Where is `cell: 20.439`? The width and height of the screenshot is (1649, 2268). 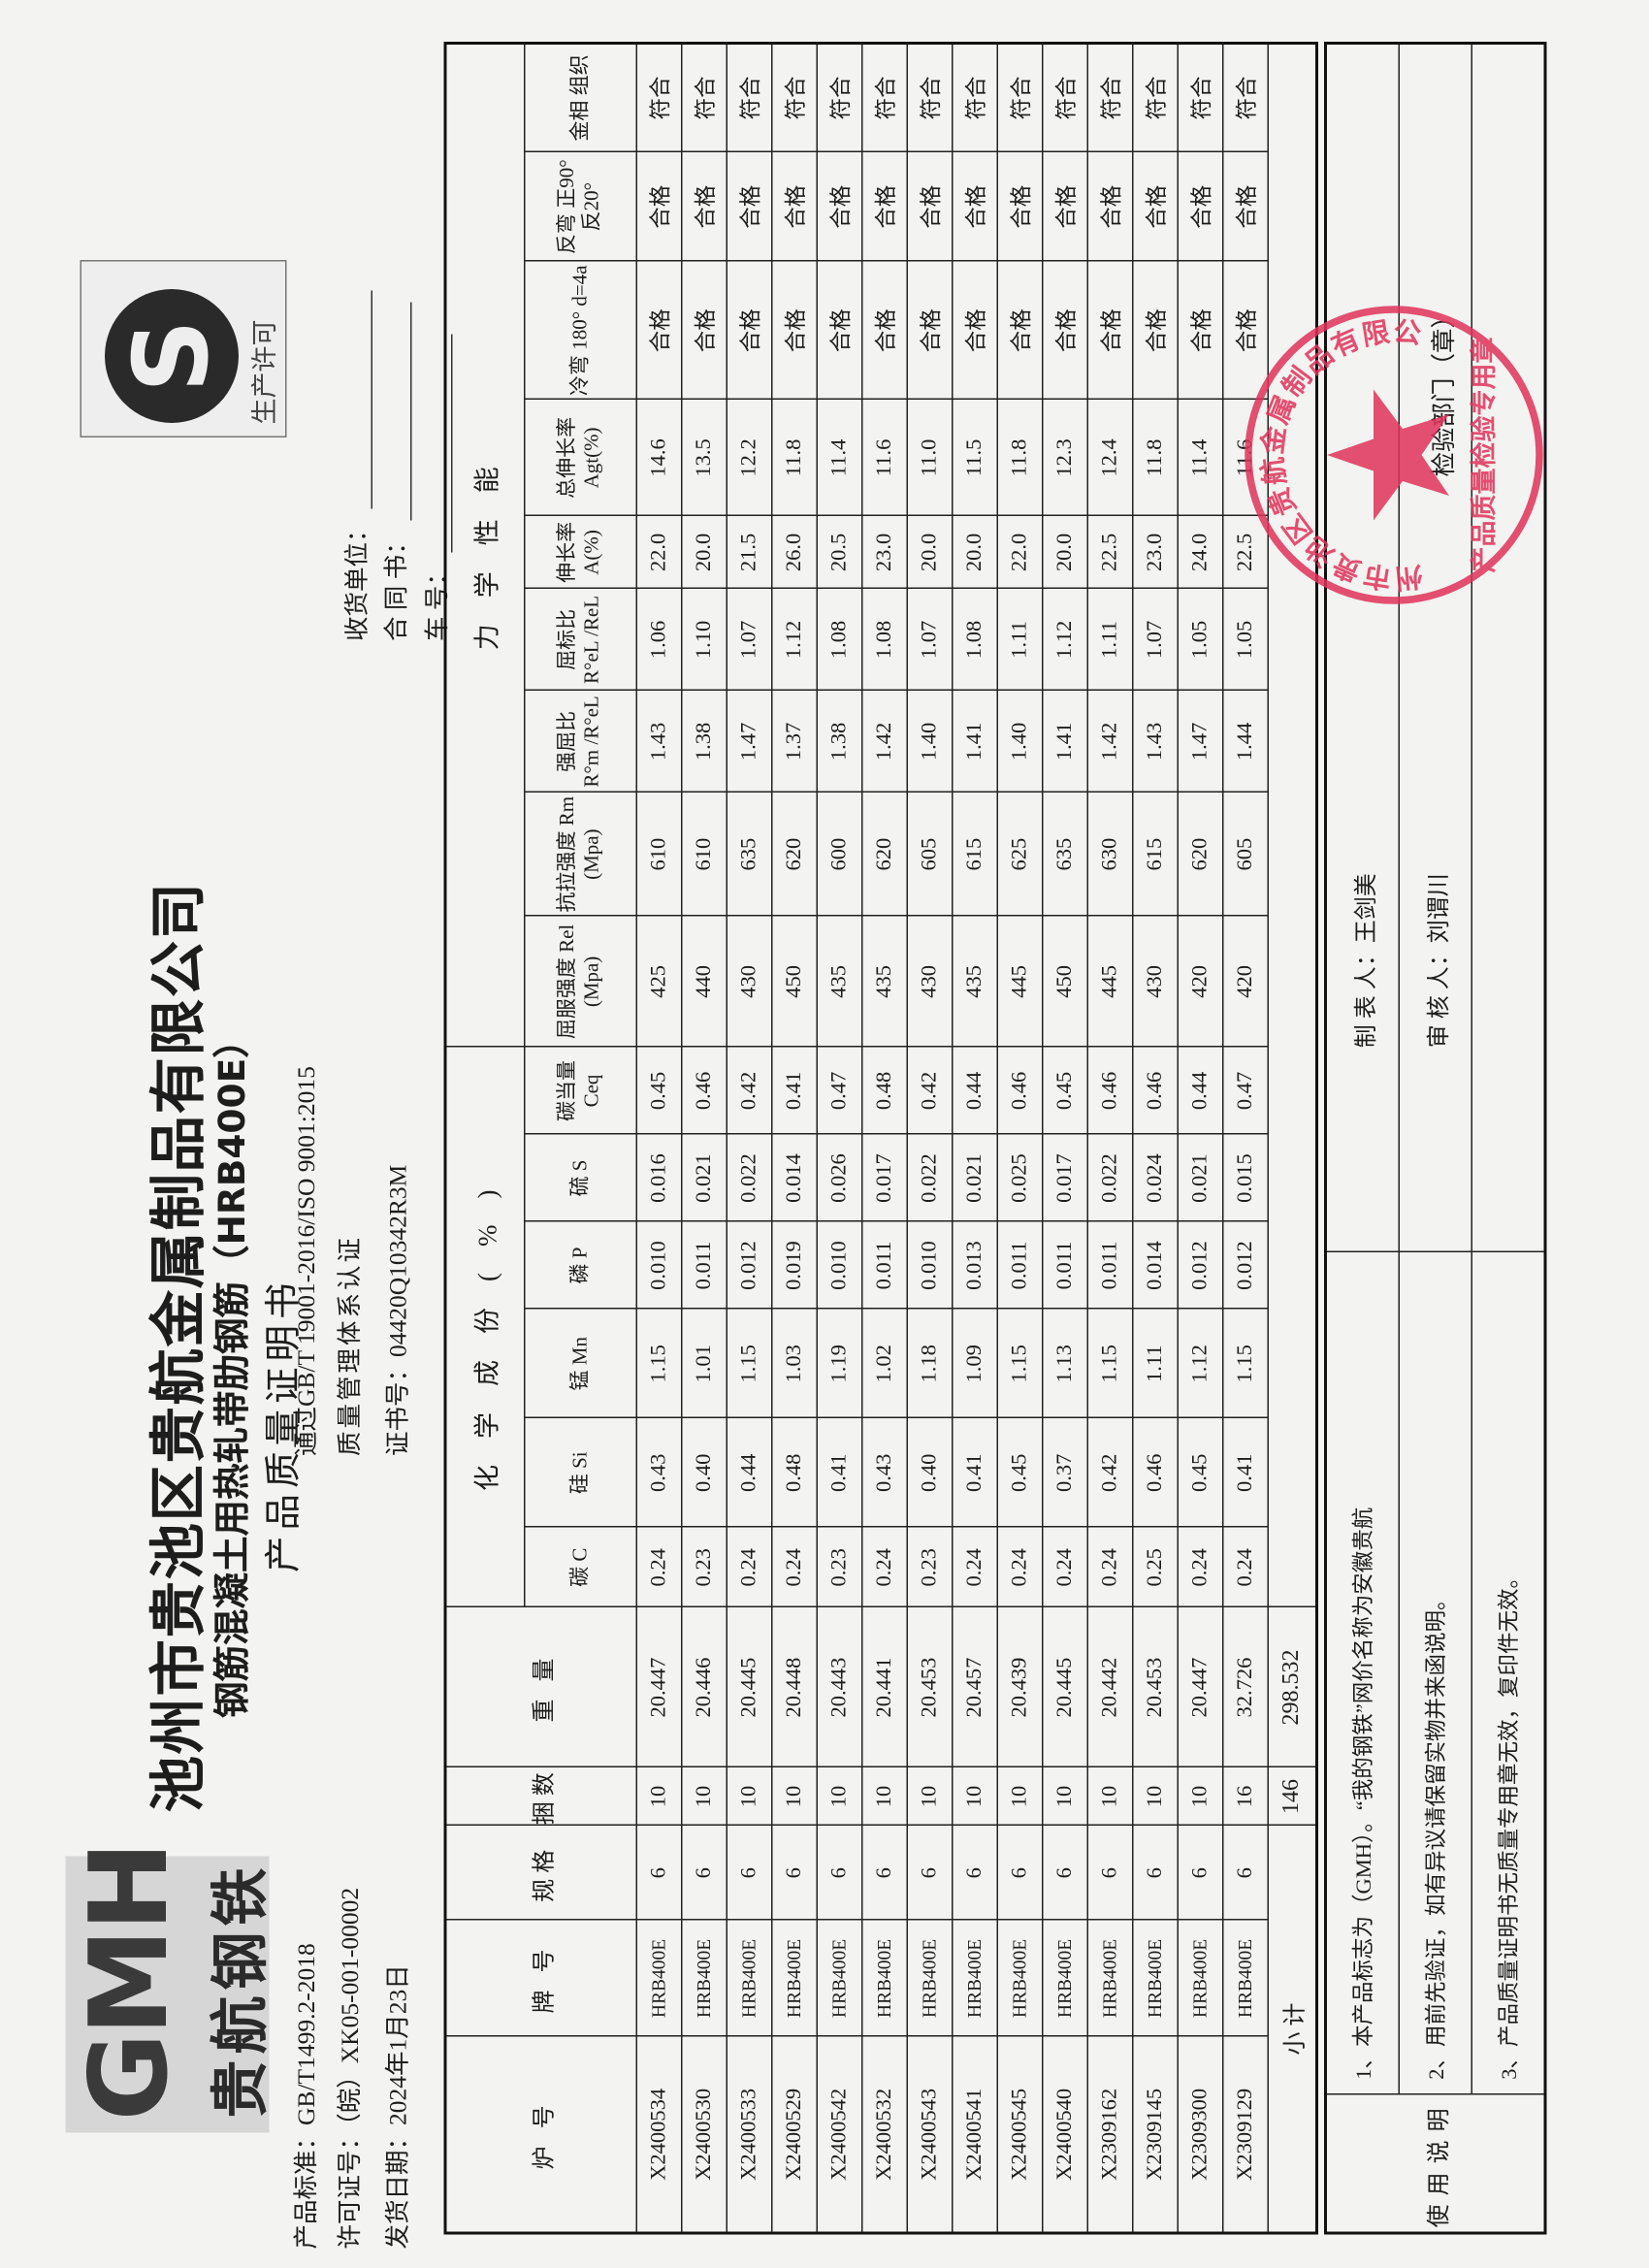
cell: 20.439 is located at coordinates (1020, 1687).